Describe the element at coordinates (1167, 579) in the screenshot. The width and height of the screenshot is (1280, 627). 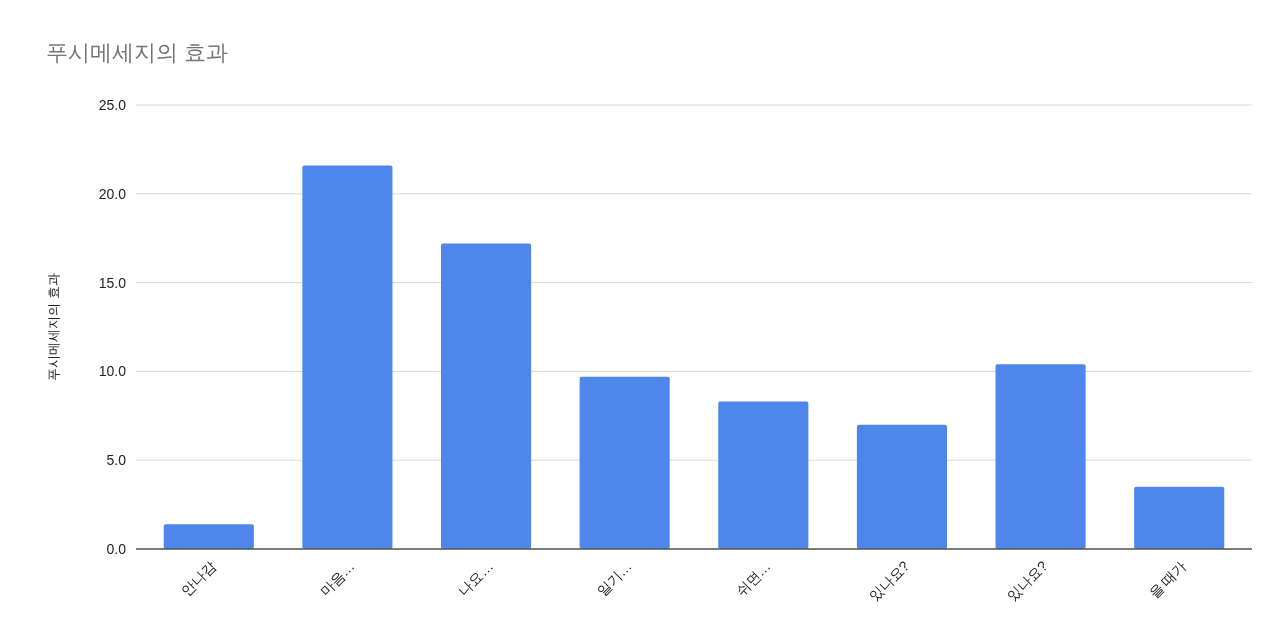
I see `x-tick-label: 을 때가` at that location.